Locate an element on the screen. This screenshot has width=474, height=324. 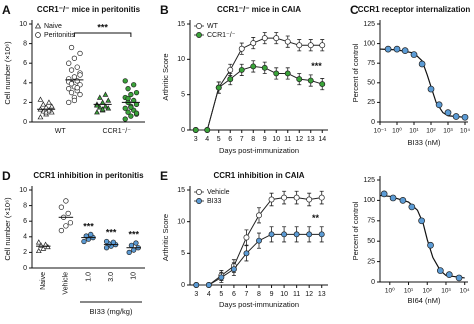
x-tick-label: 5 is located at coordinates (221, 294).